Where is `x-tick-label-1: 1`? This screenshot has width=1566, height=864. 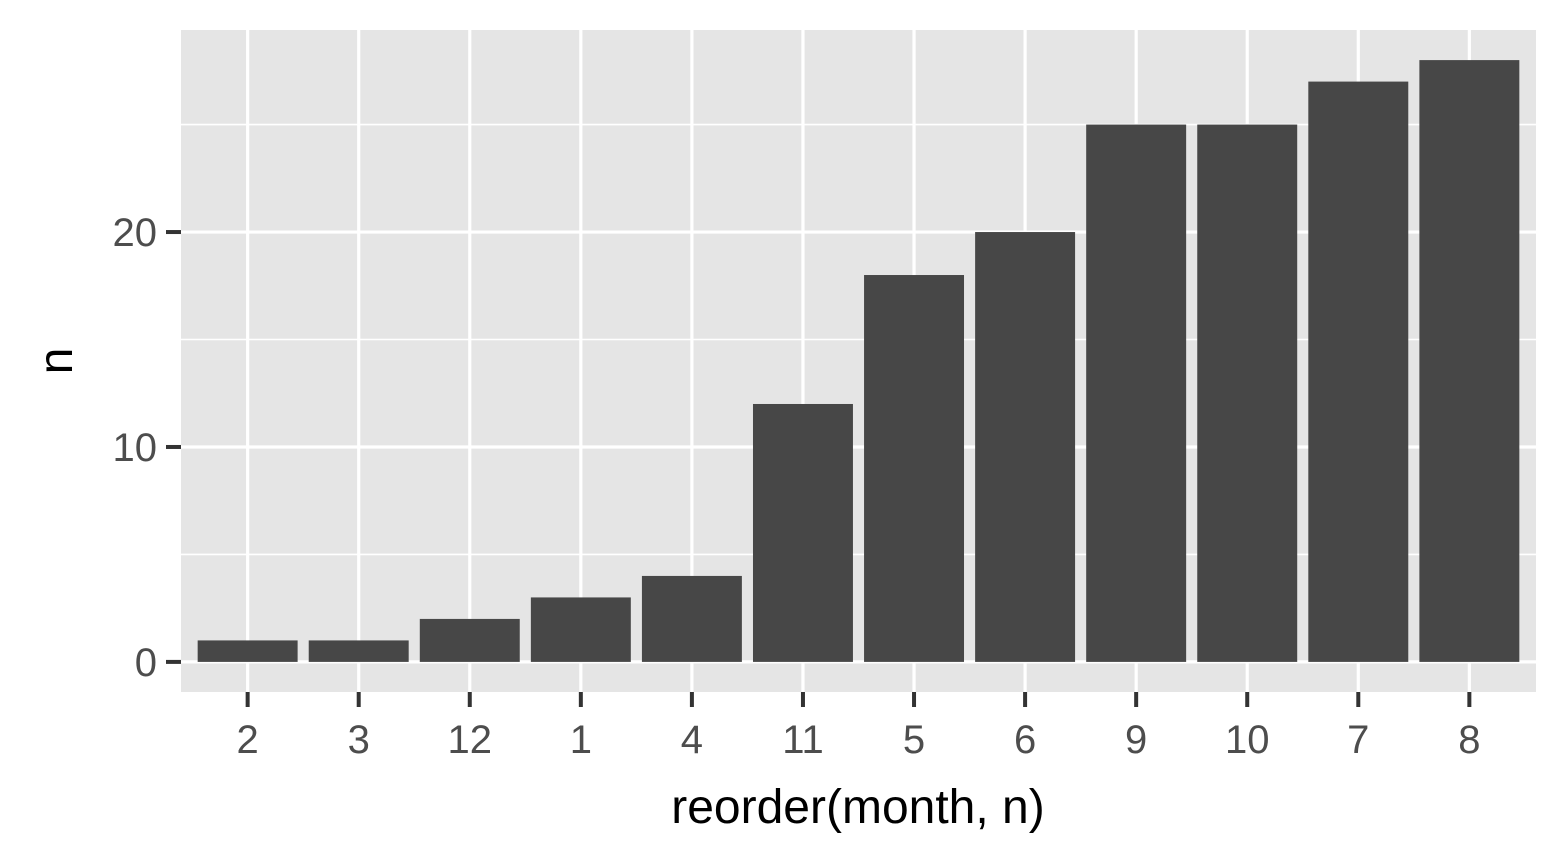
x-tick-label-1: 1 is located at coordinates (581, 740).